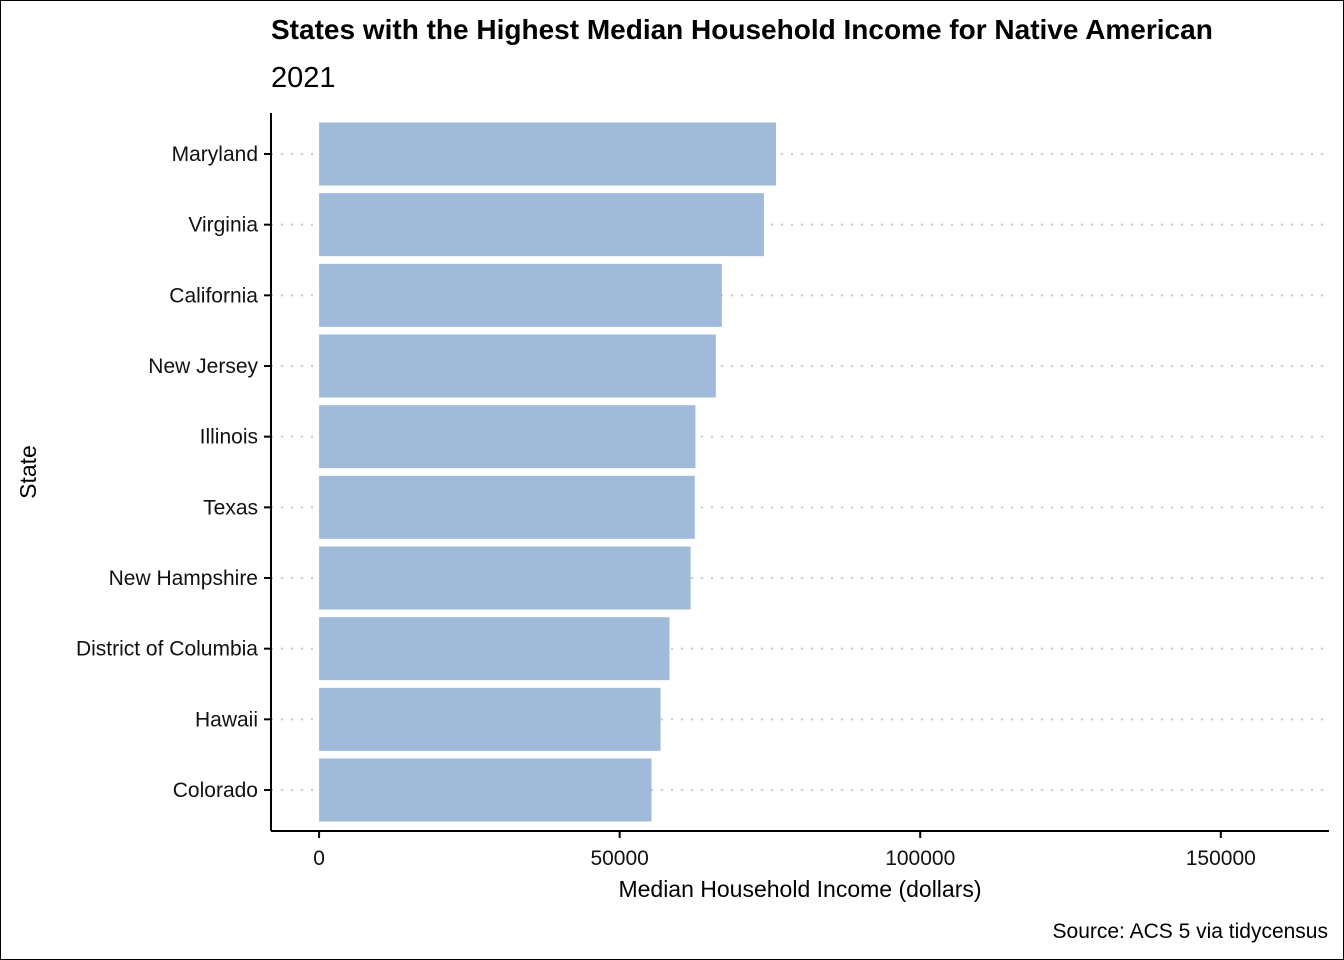  What do you see at coordinates (203, 366) in the screenshot?
I see `y-tick-label: New Jersey` at bounding box center [203, 366].